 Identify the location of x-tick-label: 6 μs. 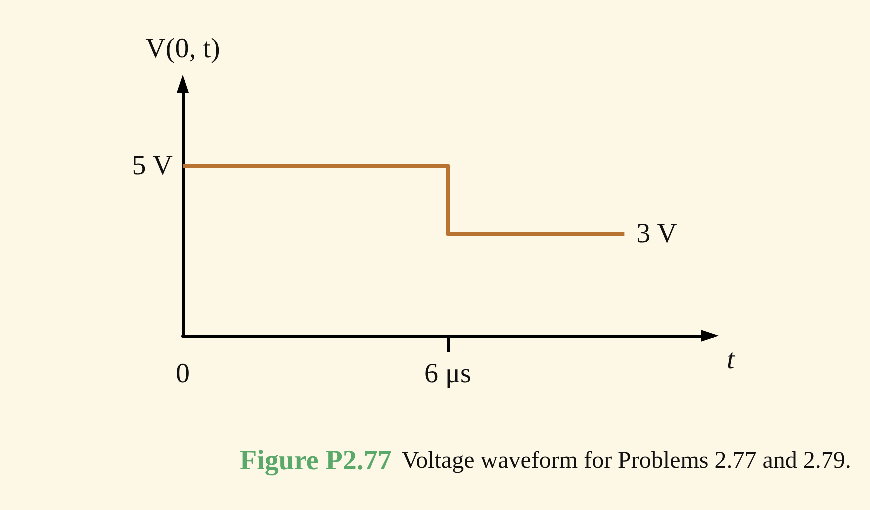
(448, 374).